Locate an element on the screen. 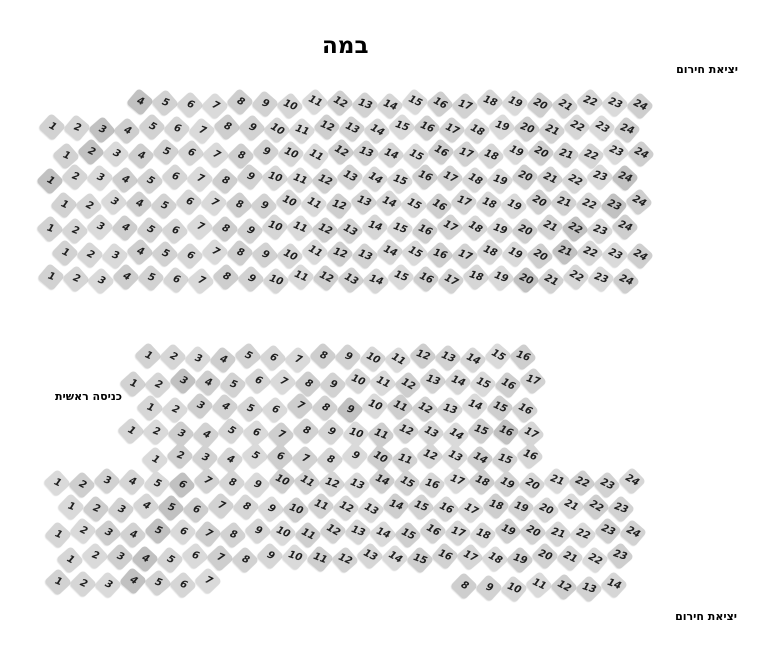 The image size is (760, 650). seat: 23 is located at coordinates (601, 279).